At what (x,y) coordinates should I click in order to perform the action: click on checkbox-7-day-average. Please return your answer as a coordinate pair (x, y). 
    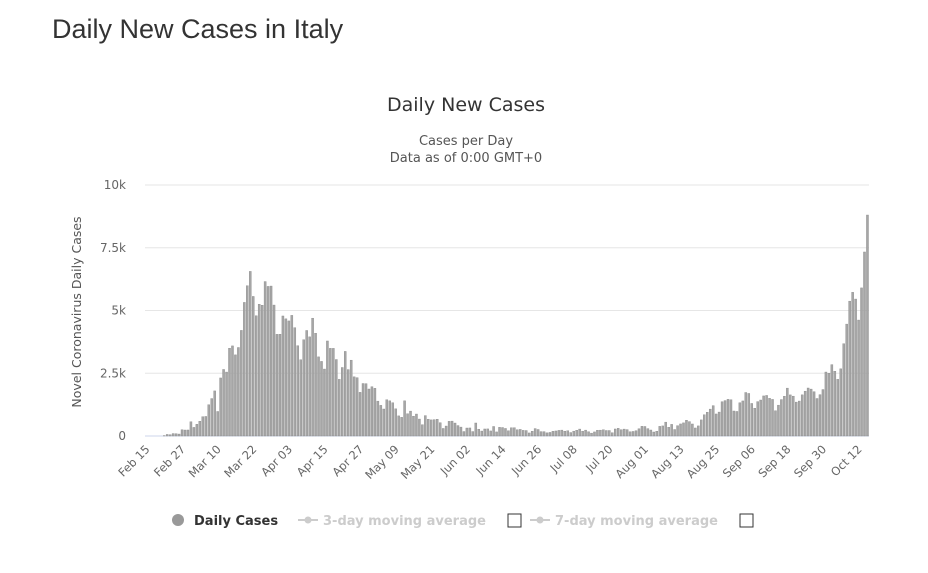
    Looking at the image, I should click on (746, 520).